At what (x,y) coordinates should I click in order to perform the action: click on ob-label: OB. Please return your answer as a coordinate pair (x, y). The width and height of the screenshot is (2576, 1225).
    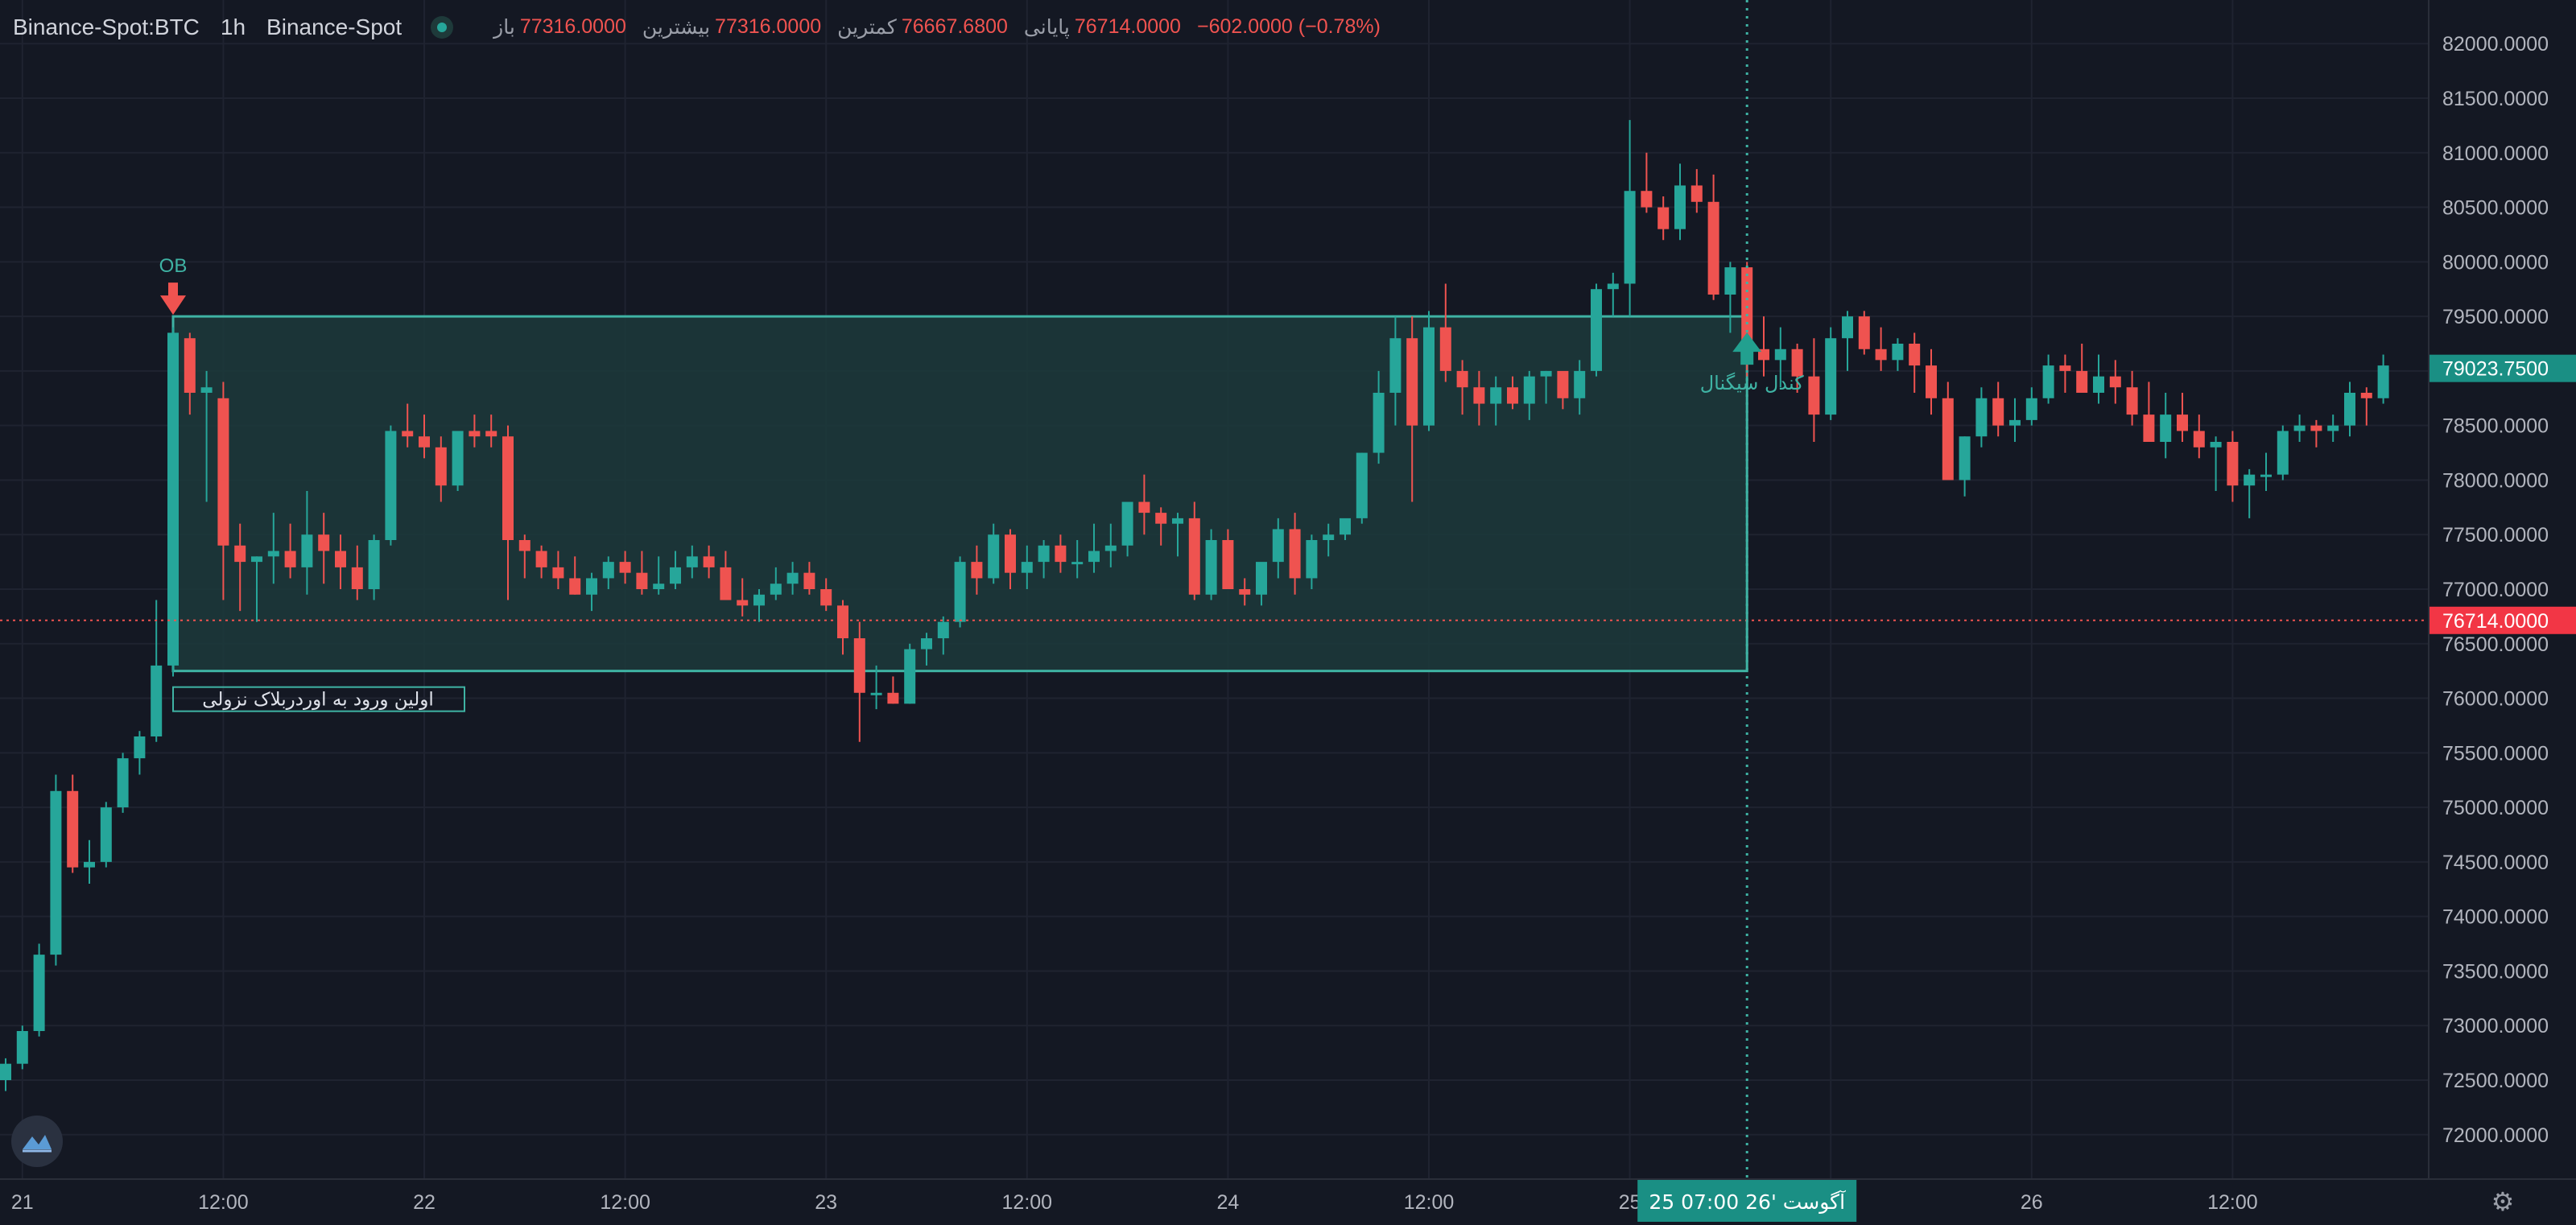
    Looking at the image, I should click on (173, 266).